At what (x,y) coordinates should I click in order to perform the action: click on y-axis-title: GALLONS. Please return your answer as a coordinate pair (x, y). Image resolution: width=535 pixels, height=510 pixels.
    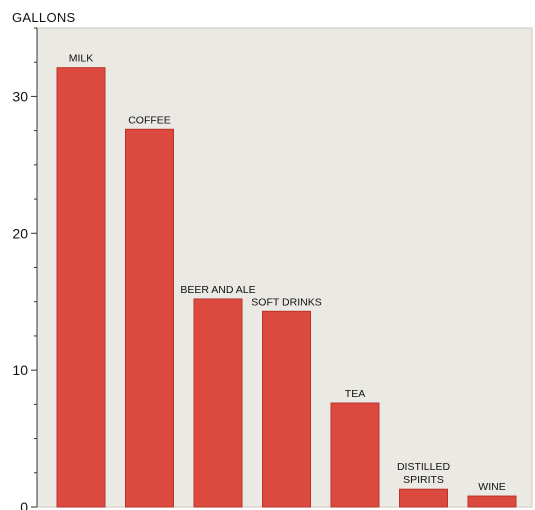
    Looking at the image, I should click on (44, 17).